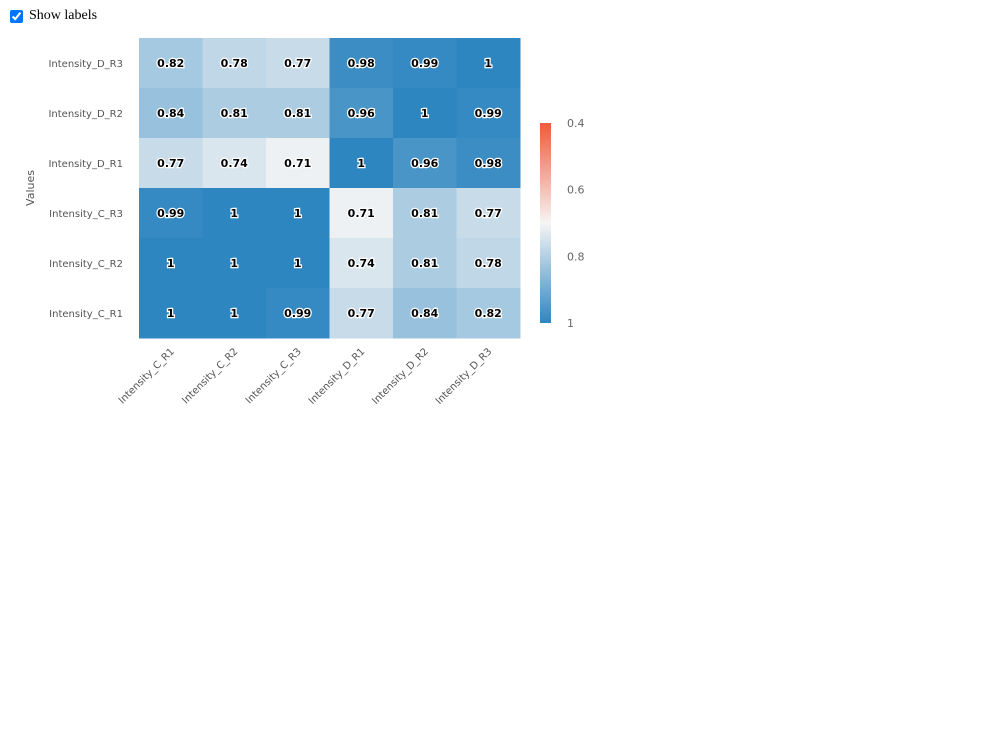 The image size is (992, 744). I want to click on color-scale-bar, so click(545, 223).